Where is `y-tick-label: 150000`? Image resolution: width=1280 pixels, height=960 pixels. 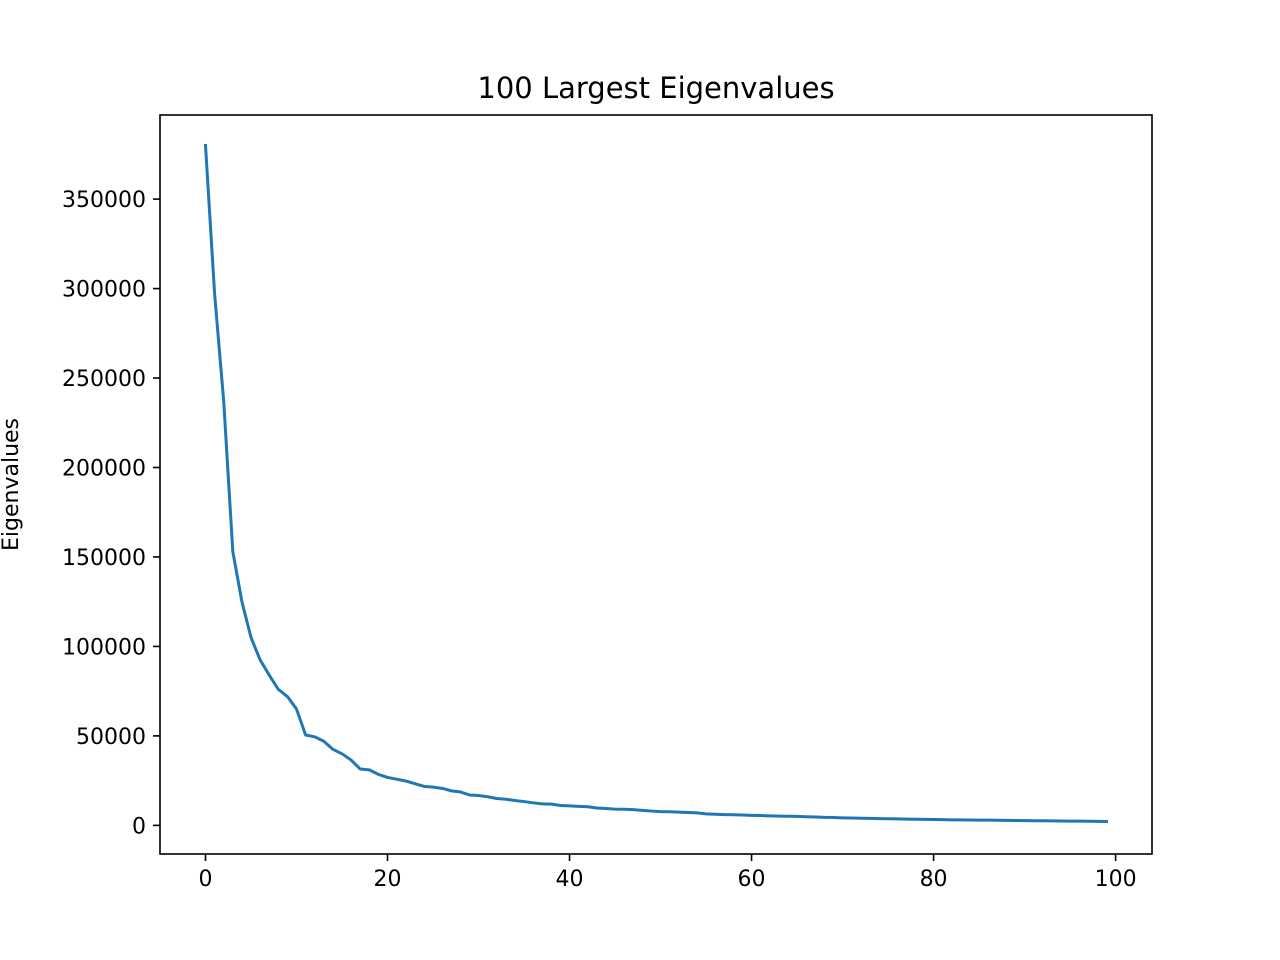 y-tick-label: 150000 is located at coordinates (104, 558).